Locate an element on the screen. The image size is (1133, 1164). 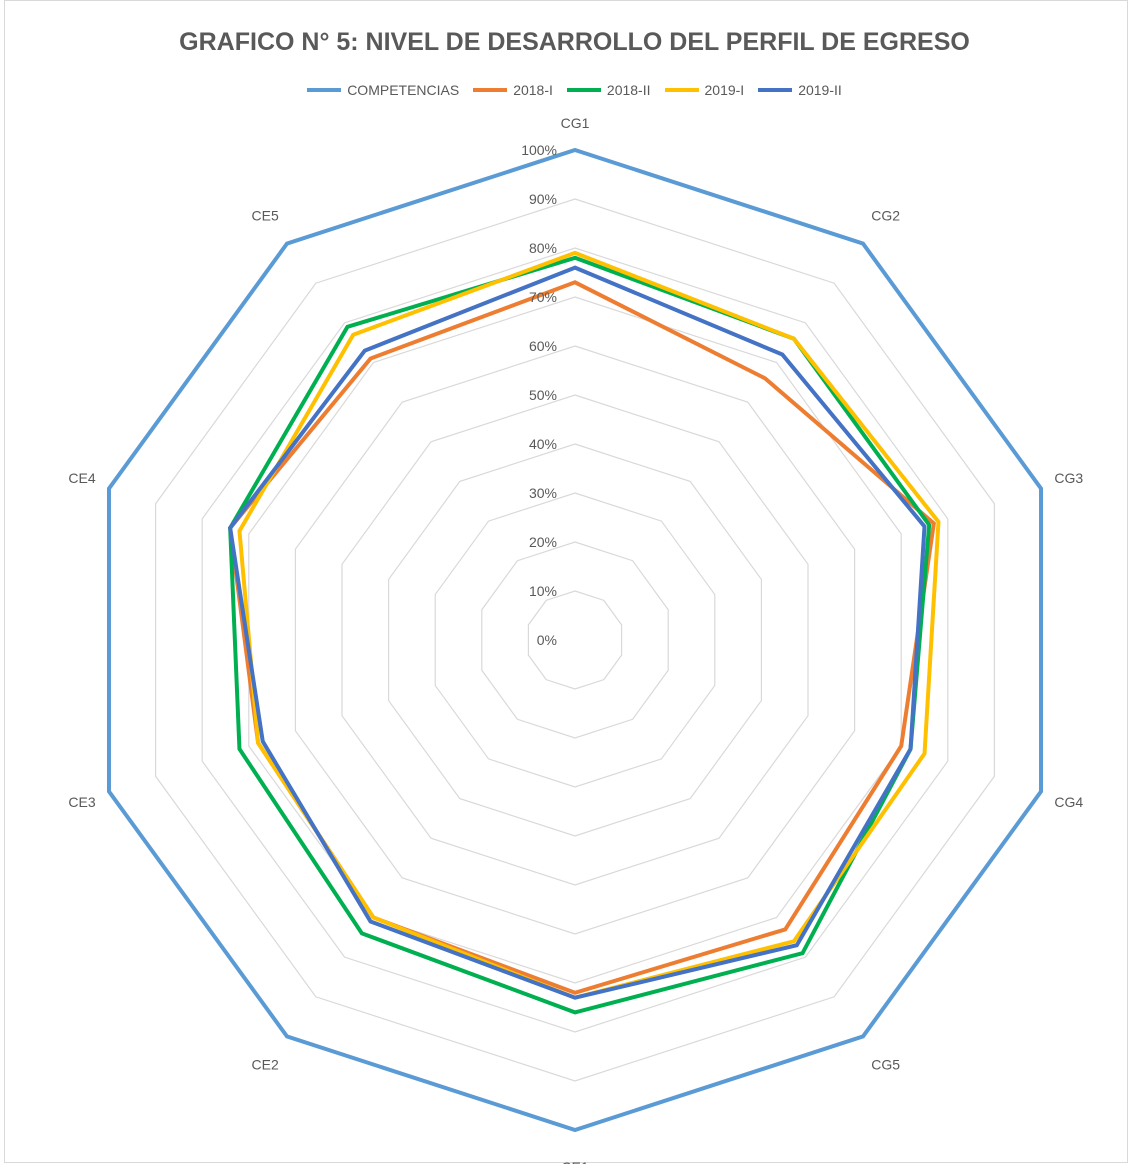
legend-label: 2019-I is located at coordinates (724, 90).